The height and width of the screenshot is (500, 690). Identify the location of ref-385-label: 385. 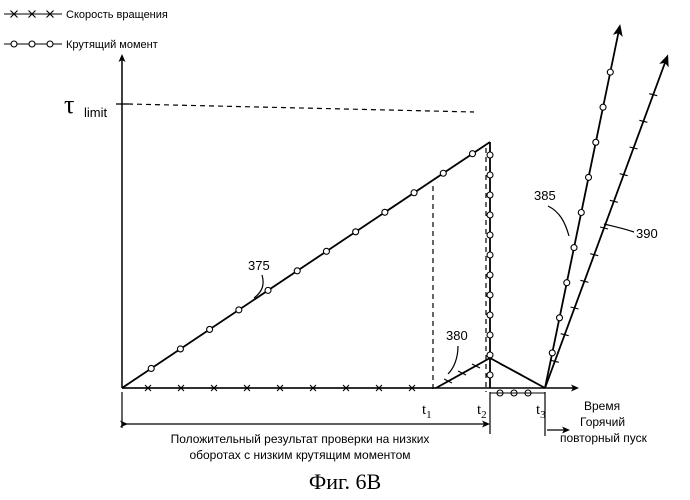
(545, 195).